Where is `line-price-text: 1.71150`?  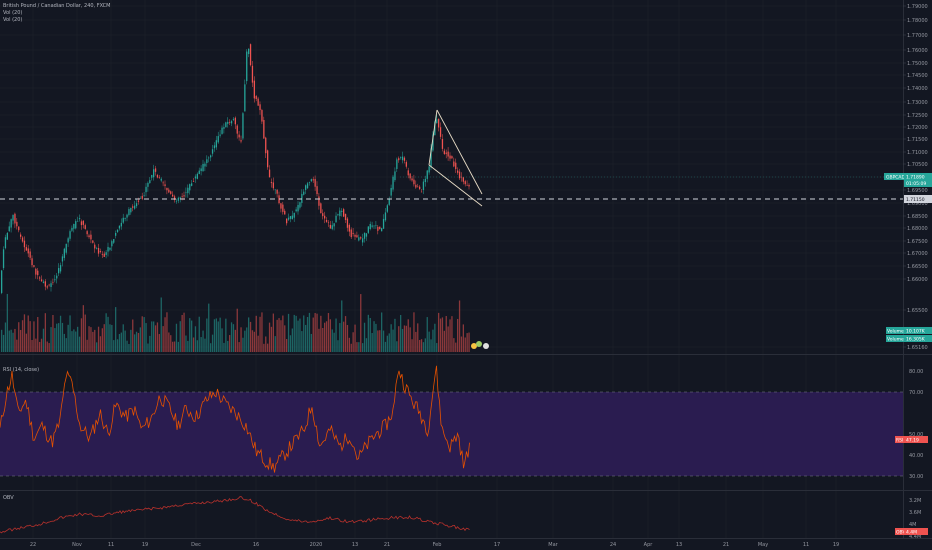
line-price-text: 1.71150 is located at coordinates (915, 200).